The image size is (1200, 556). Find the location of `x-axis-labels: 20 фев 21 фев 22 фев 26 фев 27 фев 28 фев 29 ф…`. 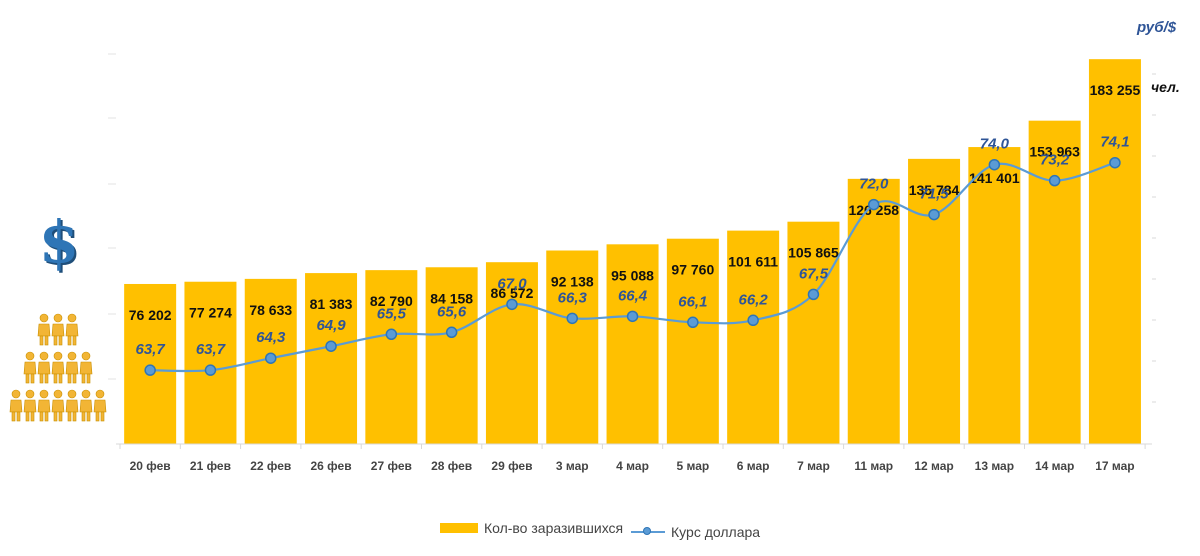

x-axis-labels: 20 фев 21 фев 22 фев 26 фев 27 фев 28 фев 29 ф… is located at coordinates (632, 466).